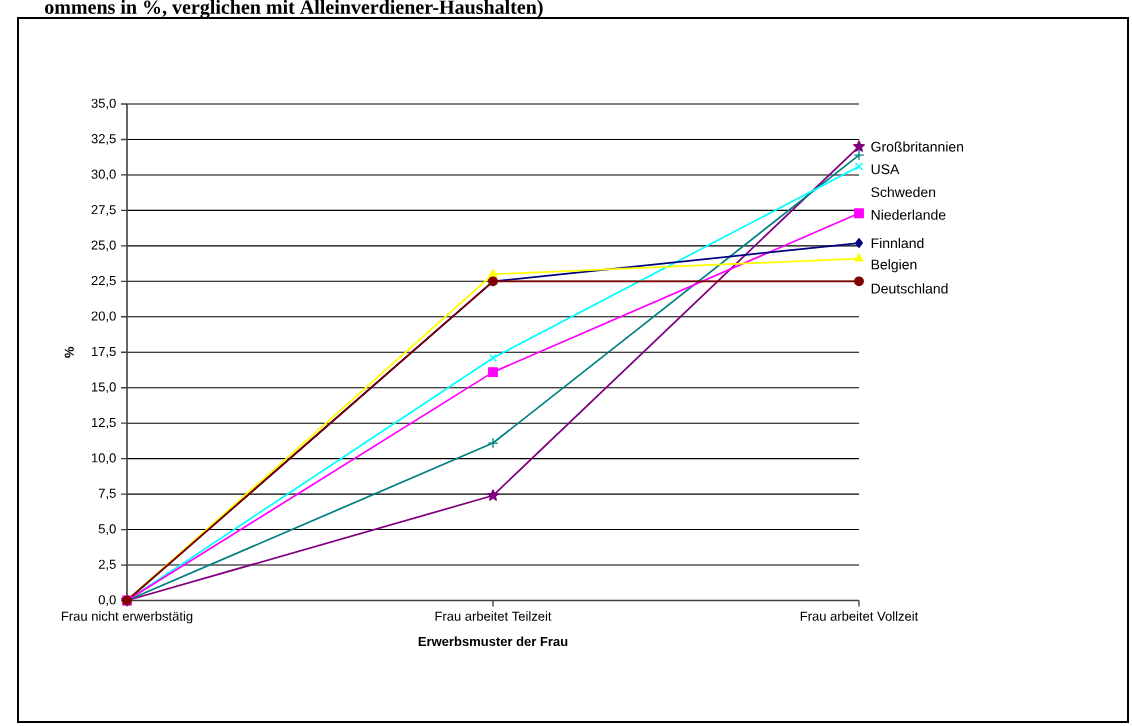  I want to click on series-label: Schweden, so click(903, 192).